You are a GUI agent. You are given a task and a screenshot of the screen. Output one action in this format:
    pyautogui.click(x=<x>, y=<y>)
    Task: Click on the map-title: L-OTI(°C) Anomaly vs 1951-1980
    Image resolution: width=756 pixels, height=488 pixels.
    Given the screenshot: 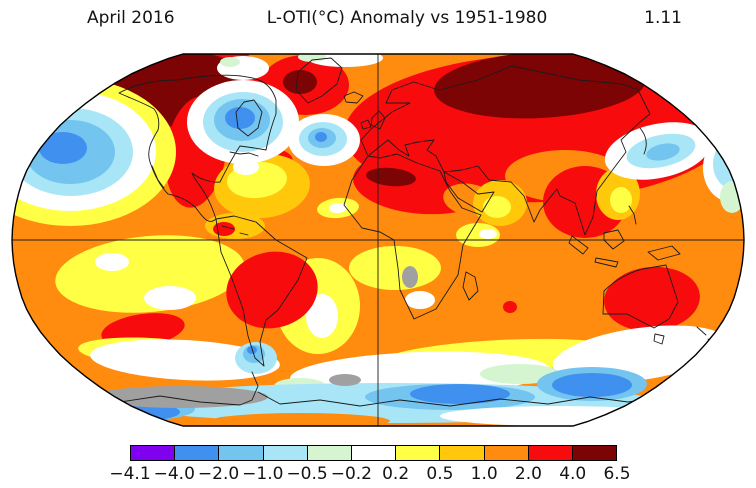 What is the action you would take?
    pyautogui.click(x=407, y=18)
    